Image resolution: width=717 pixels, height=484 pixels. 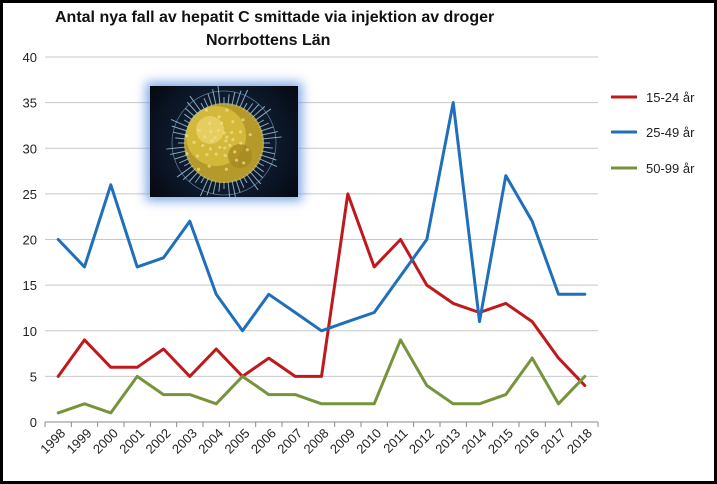 What do you see at coordinates (447, 441) in the screenshot?
I see `x-tick-label: 2013` at bounding box center [447, 441].